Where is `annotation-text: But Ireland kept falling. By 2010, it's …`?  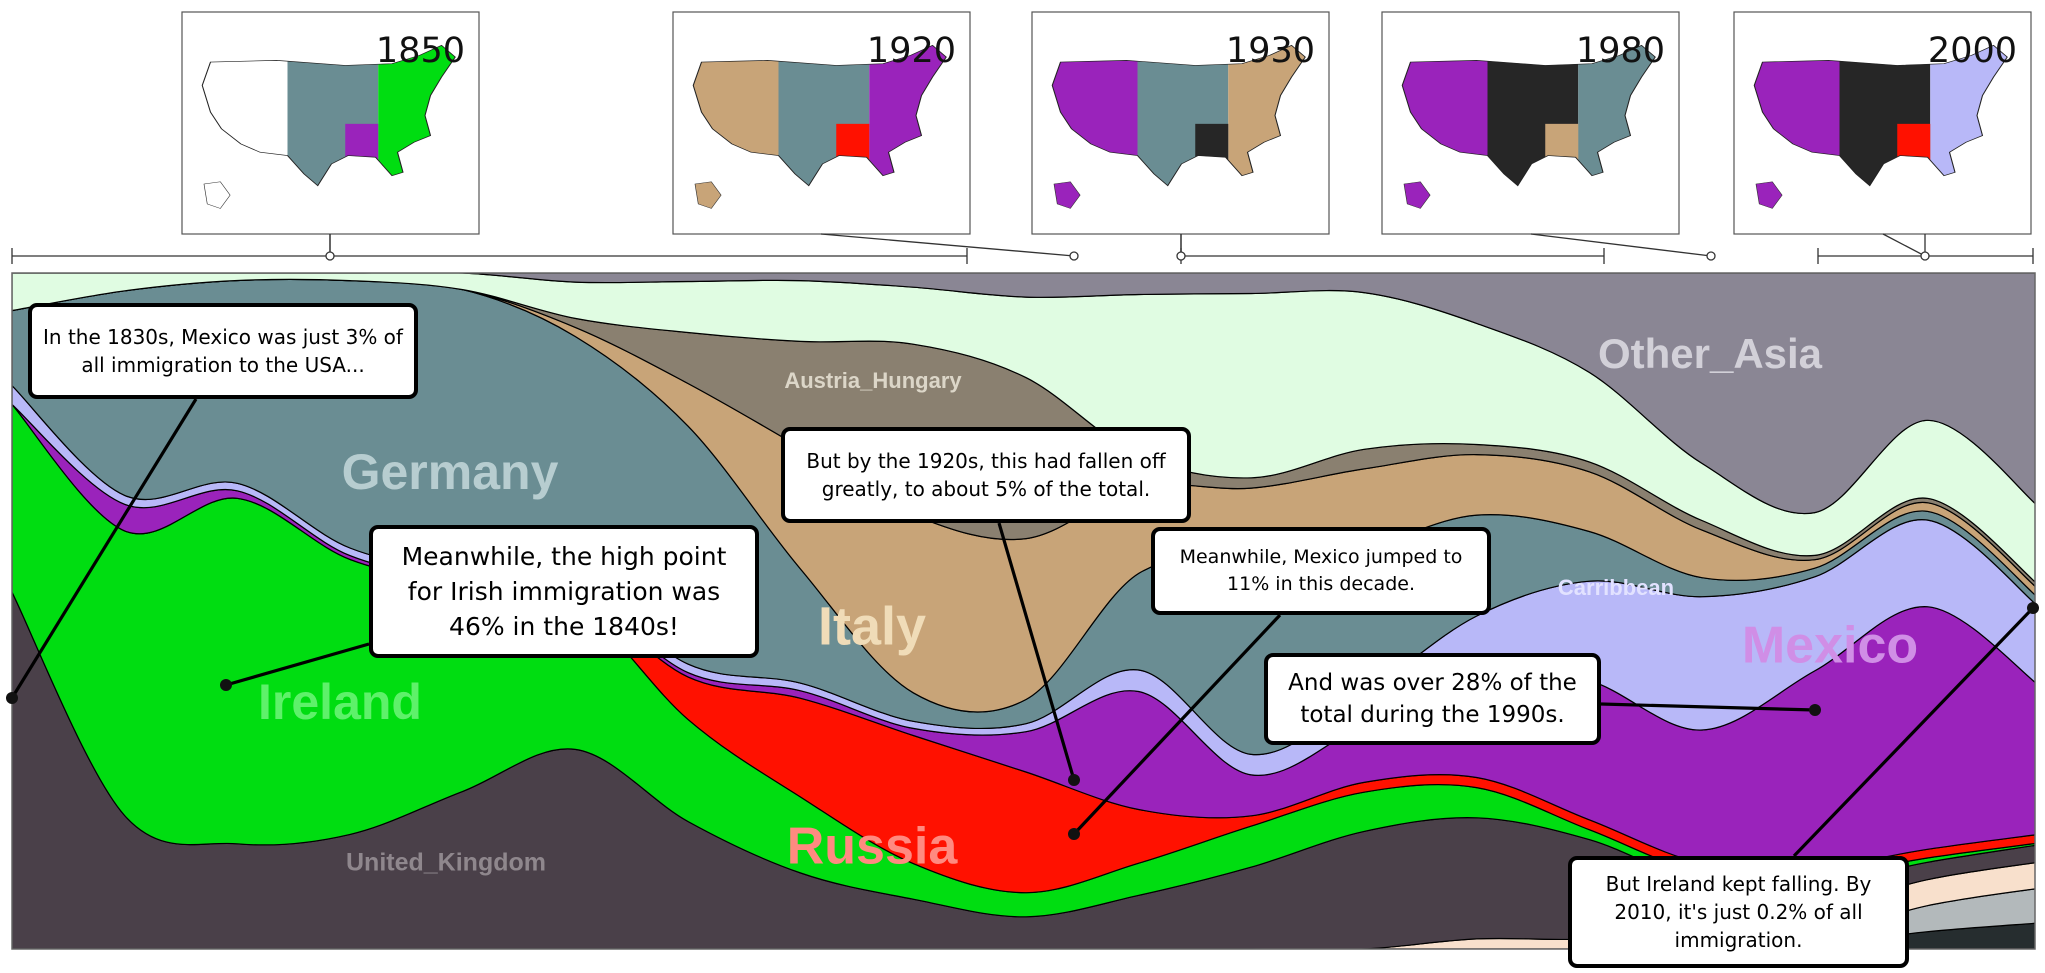 annotation-text: But Ireland kept falling. By 2010, it's … is located at coordinates (1738, 912).